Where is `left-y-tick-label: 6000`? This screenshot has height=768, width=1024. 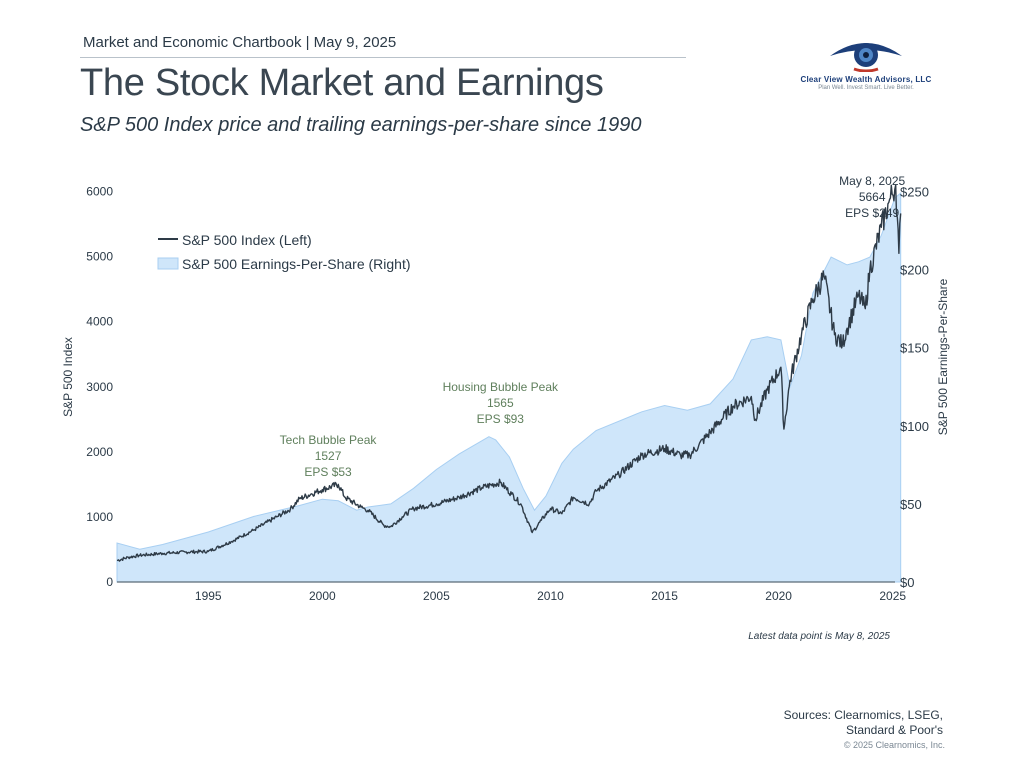
left-y-tick-label: 6000 is located at coordinates (99, 192).